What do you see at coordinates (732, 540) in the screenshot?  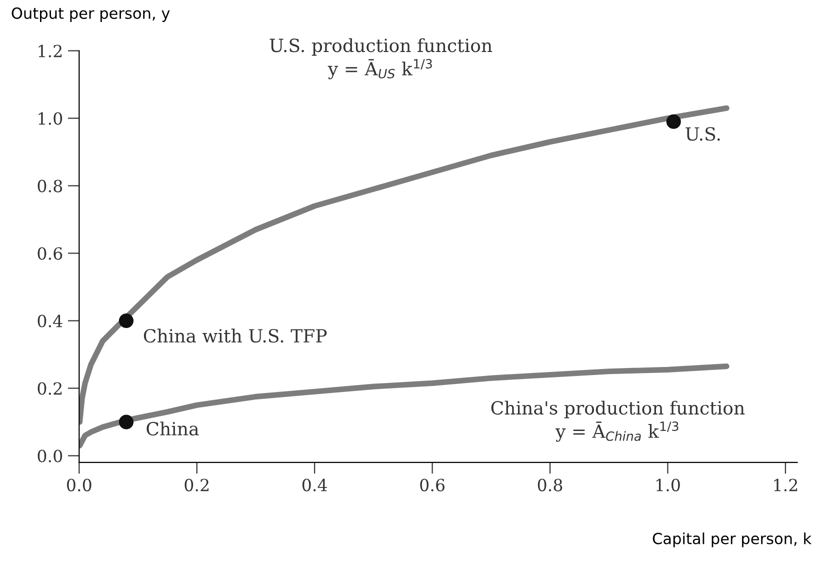 I see `x-axis-title: Capital per person, k` at bounding box center [732, 540].